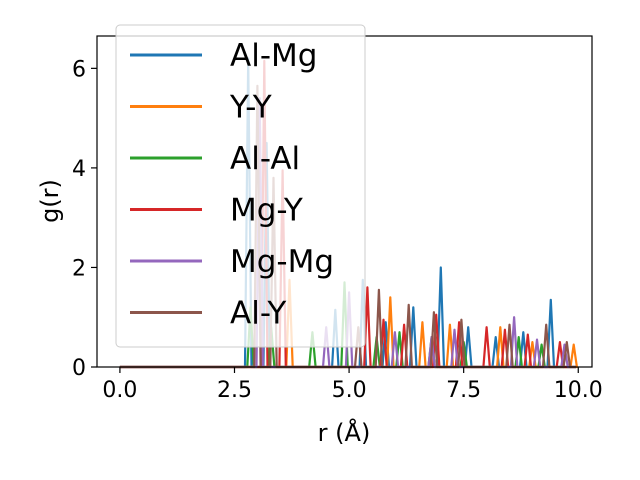  Describe the element at coordinates (79, 368) in the screenshot. I see `y-tick-label: 0` at that location.